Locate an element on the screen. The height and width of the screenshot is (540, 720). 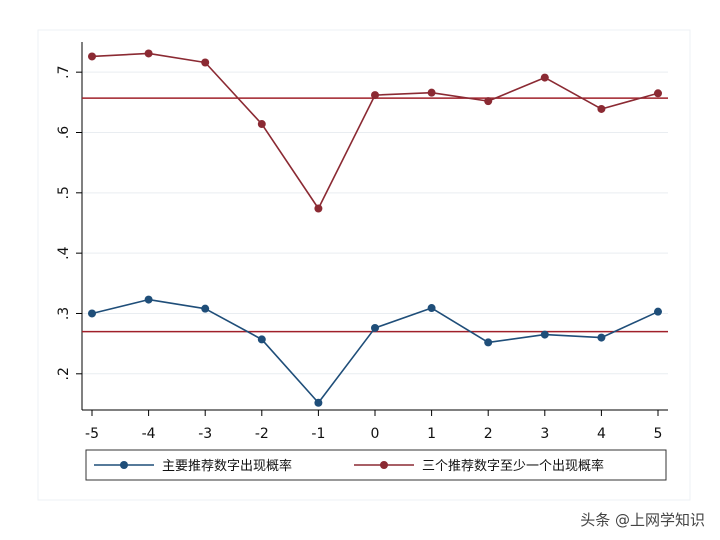
y-tick-label-5: .7 is located at coordinates (64, 71).